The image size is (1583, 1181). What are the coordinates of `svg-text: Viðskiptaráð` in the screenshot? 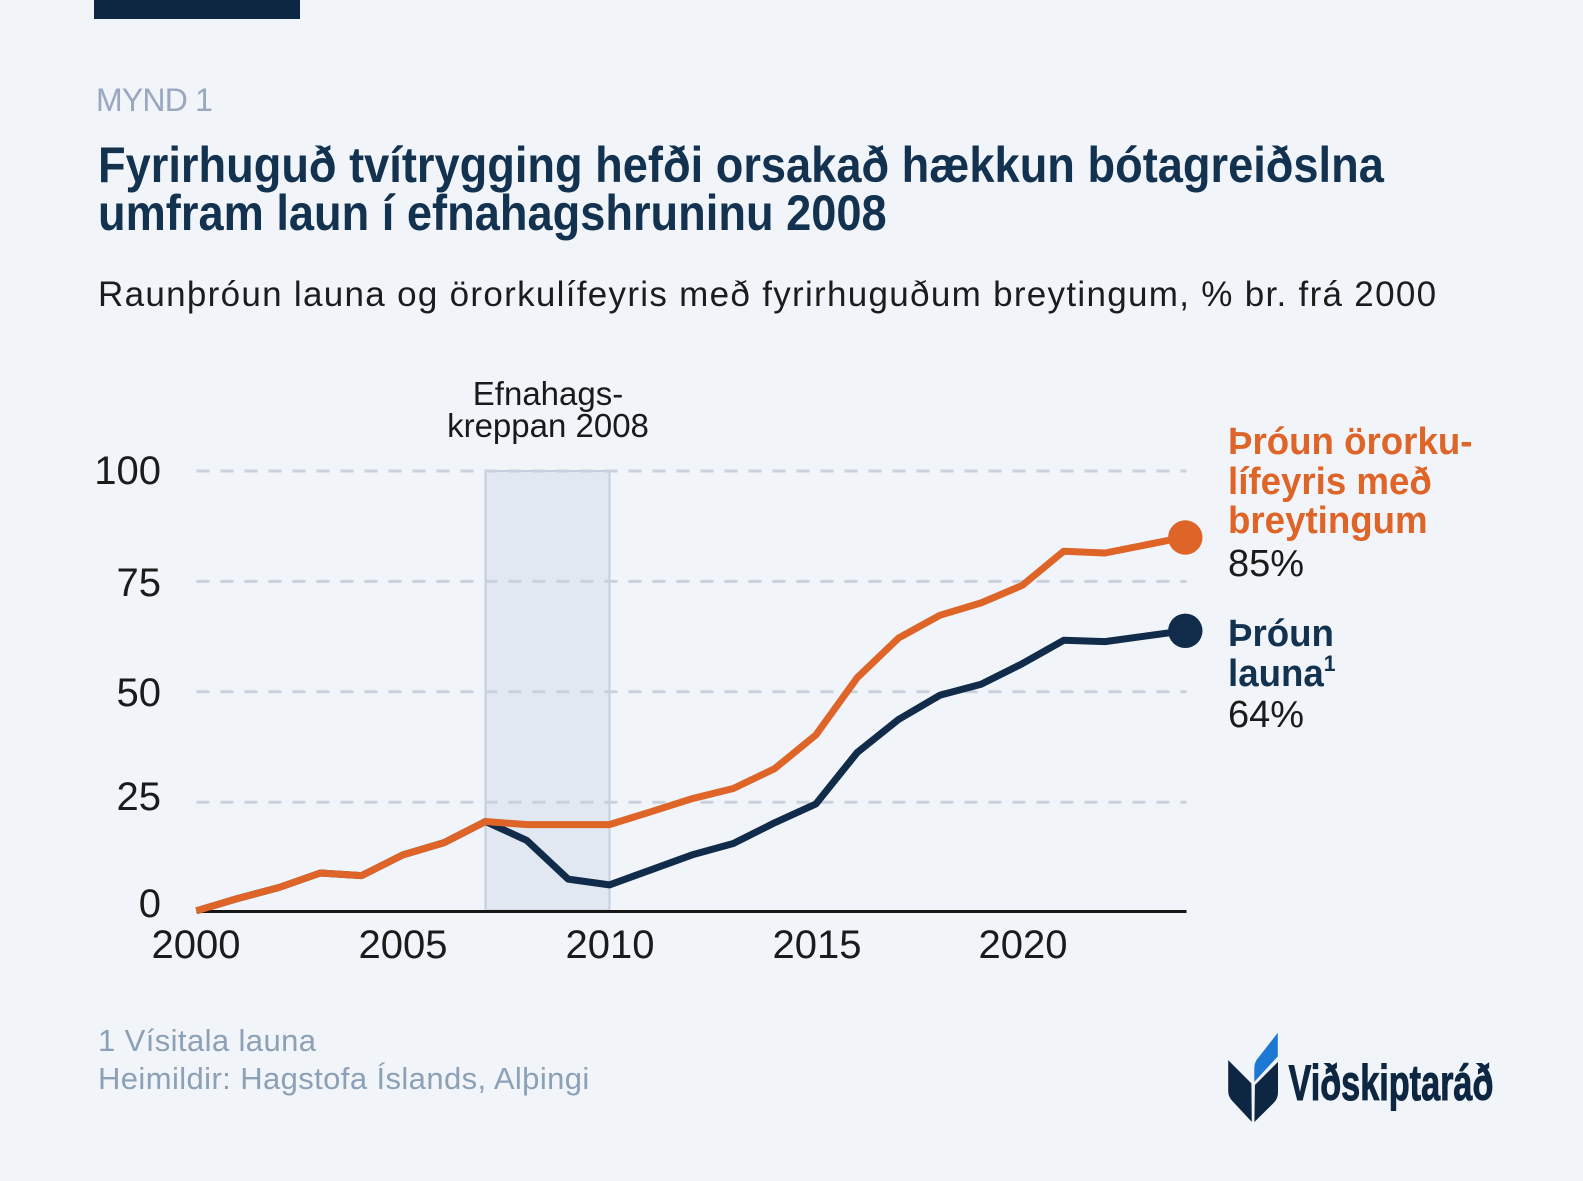 It's located at (1391, 1084).